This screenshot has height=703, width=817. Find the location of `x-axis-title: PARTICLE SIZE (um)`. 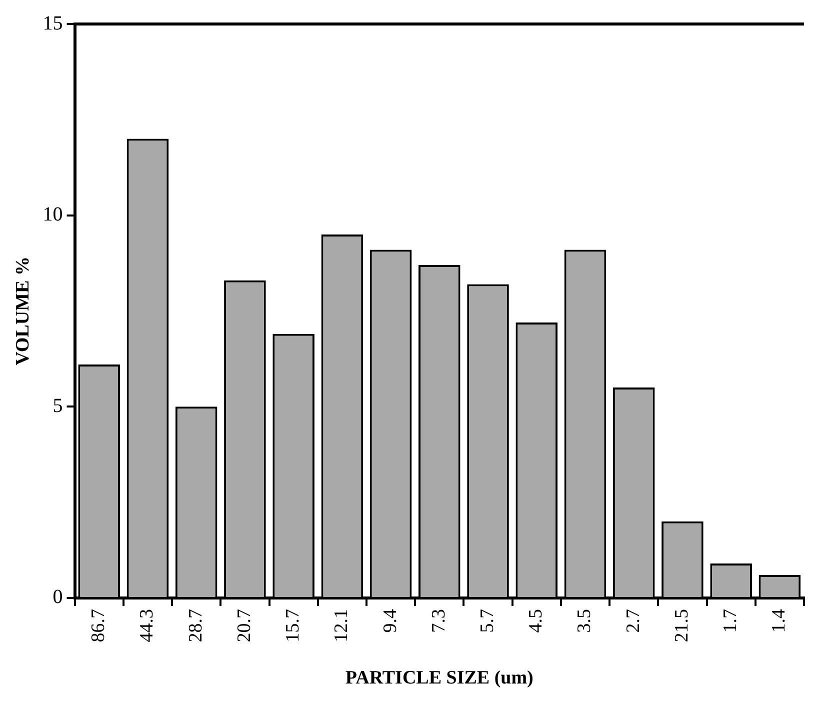

x-axis-title: PARTICLE SIZE (um) is located at coordinates (439, 678).